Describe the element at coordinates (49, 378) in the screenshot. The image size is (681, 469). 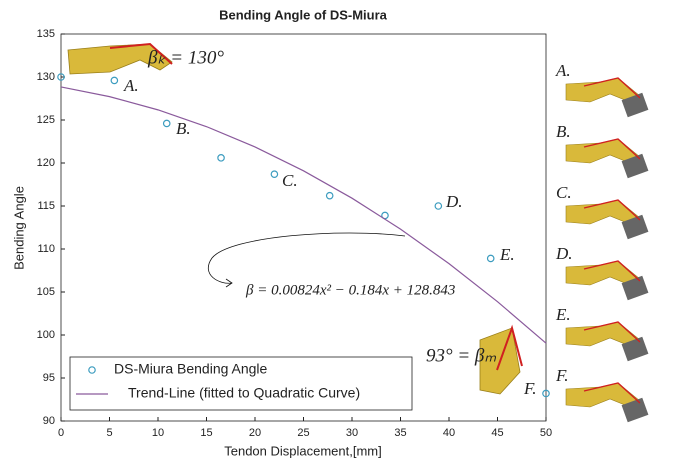
I see `y-tick-label: 95` at that location.